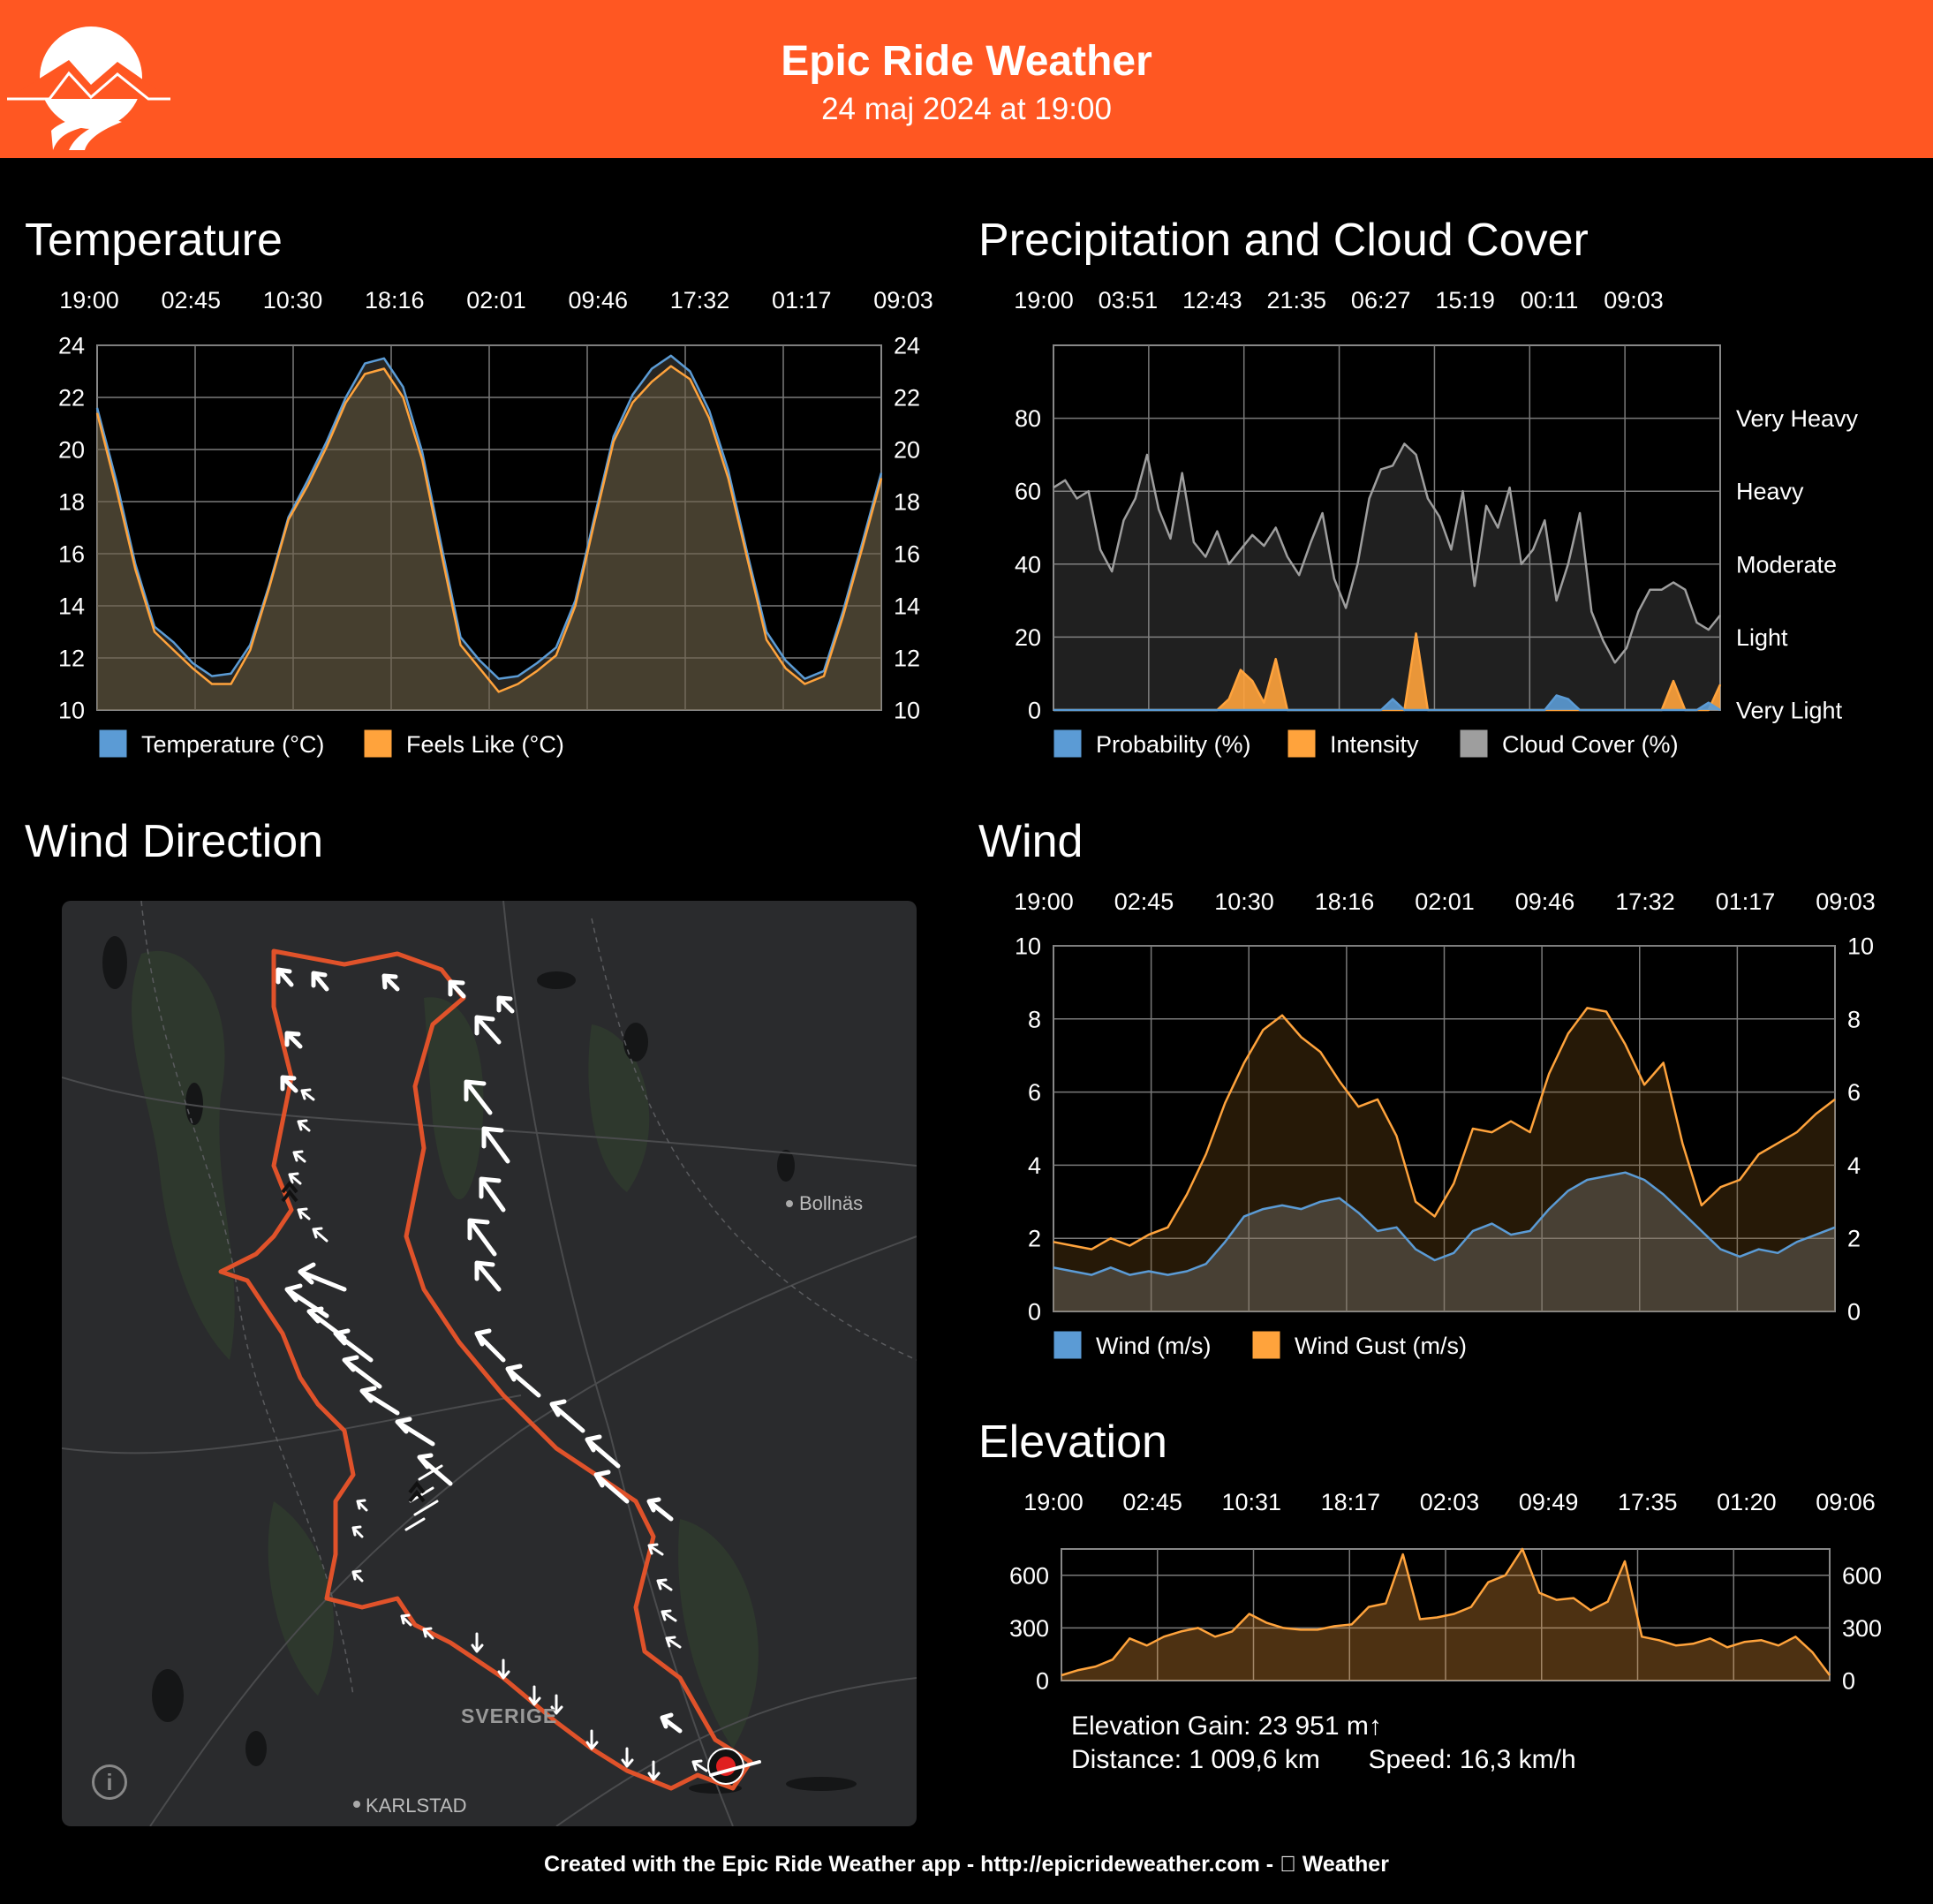 The height and width of the screenshot is (1904, 1933). I want to click on time-tick-label: 09:06, so click(1846, 1502).